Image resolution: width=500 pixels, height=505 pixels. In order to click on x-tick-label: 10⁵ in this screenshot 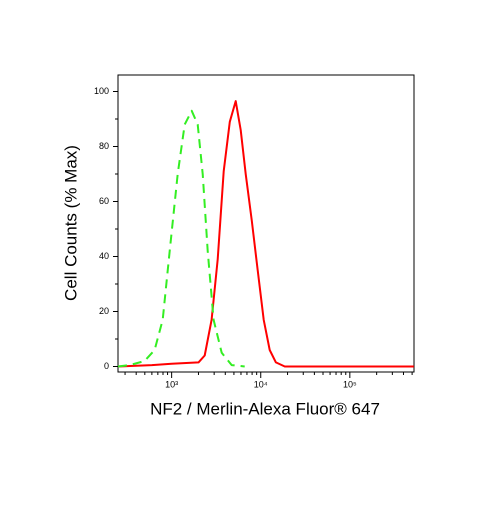, I will do `click(350, 384)`.